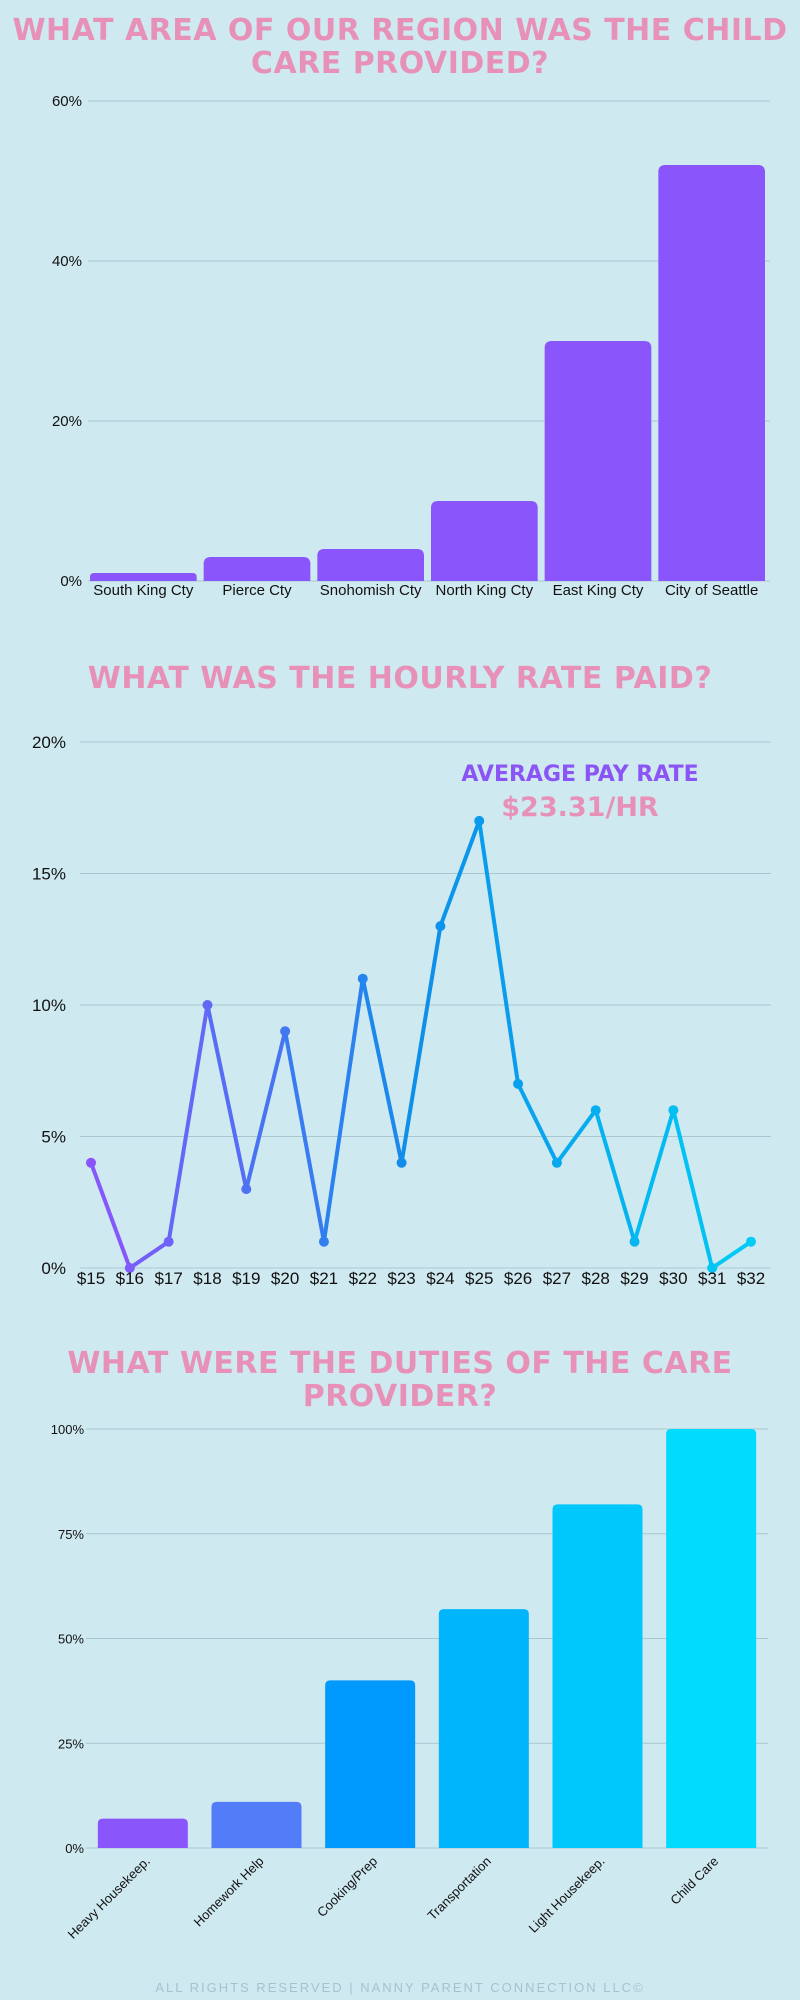  Describe the element at coordinates (71, 1743) in the screenshot. I see `y-tick-label: 25%` at that location.